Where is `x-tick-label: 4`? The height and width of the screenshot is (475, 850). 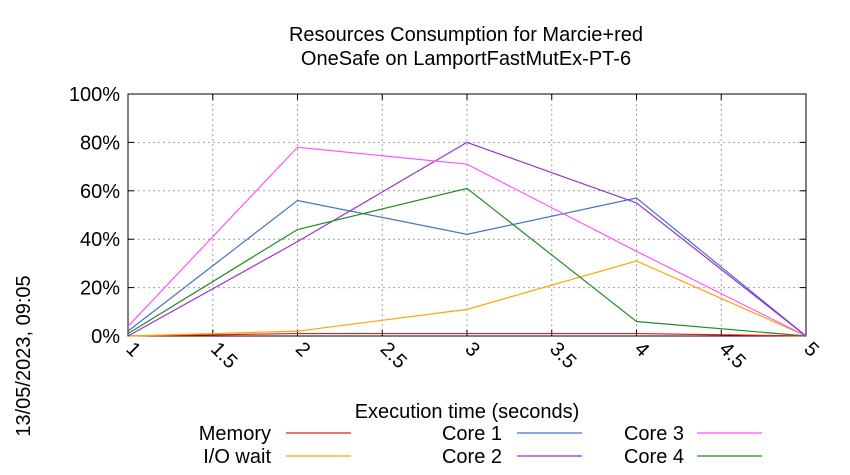
x-tick-label: 4 is located at coordinates (641, 349).